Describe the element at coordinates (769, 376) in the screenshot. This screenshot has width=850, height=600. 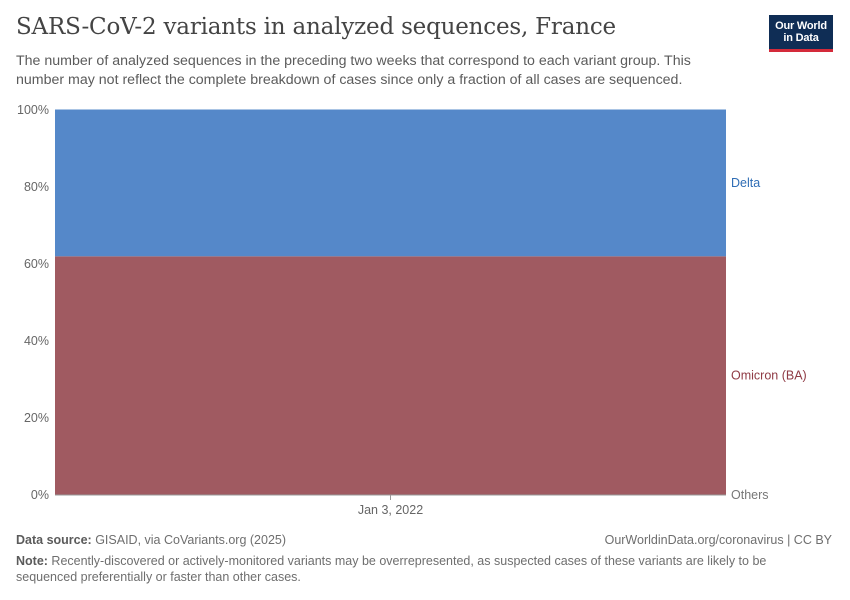
I see `series-label: Omicron (BA)` at that location.